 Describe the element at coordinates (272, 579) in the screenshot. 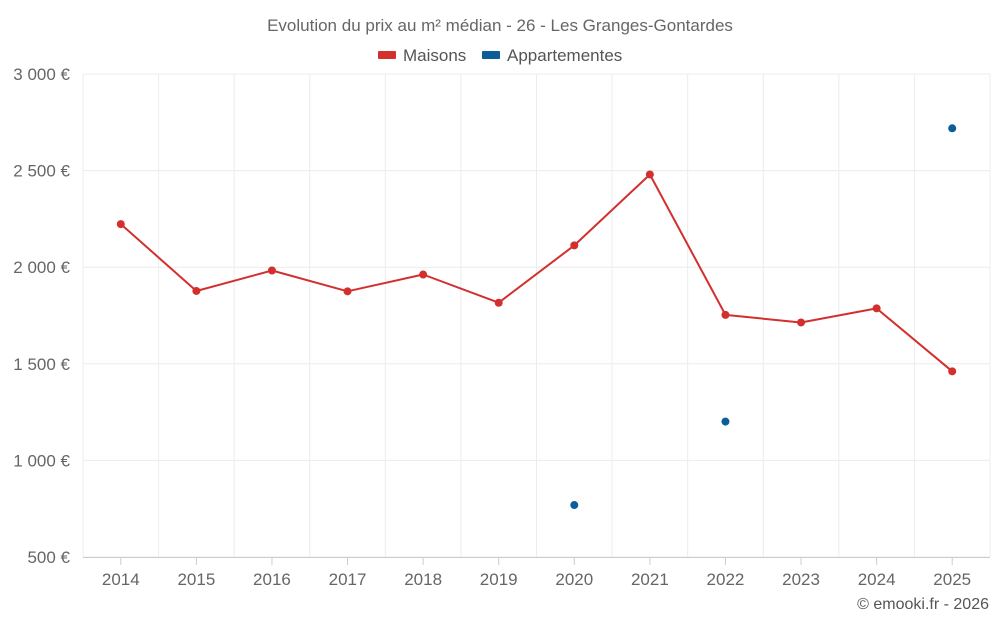

I see `x-tick-label-2016: 2016` at that location.